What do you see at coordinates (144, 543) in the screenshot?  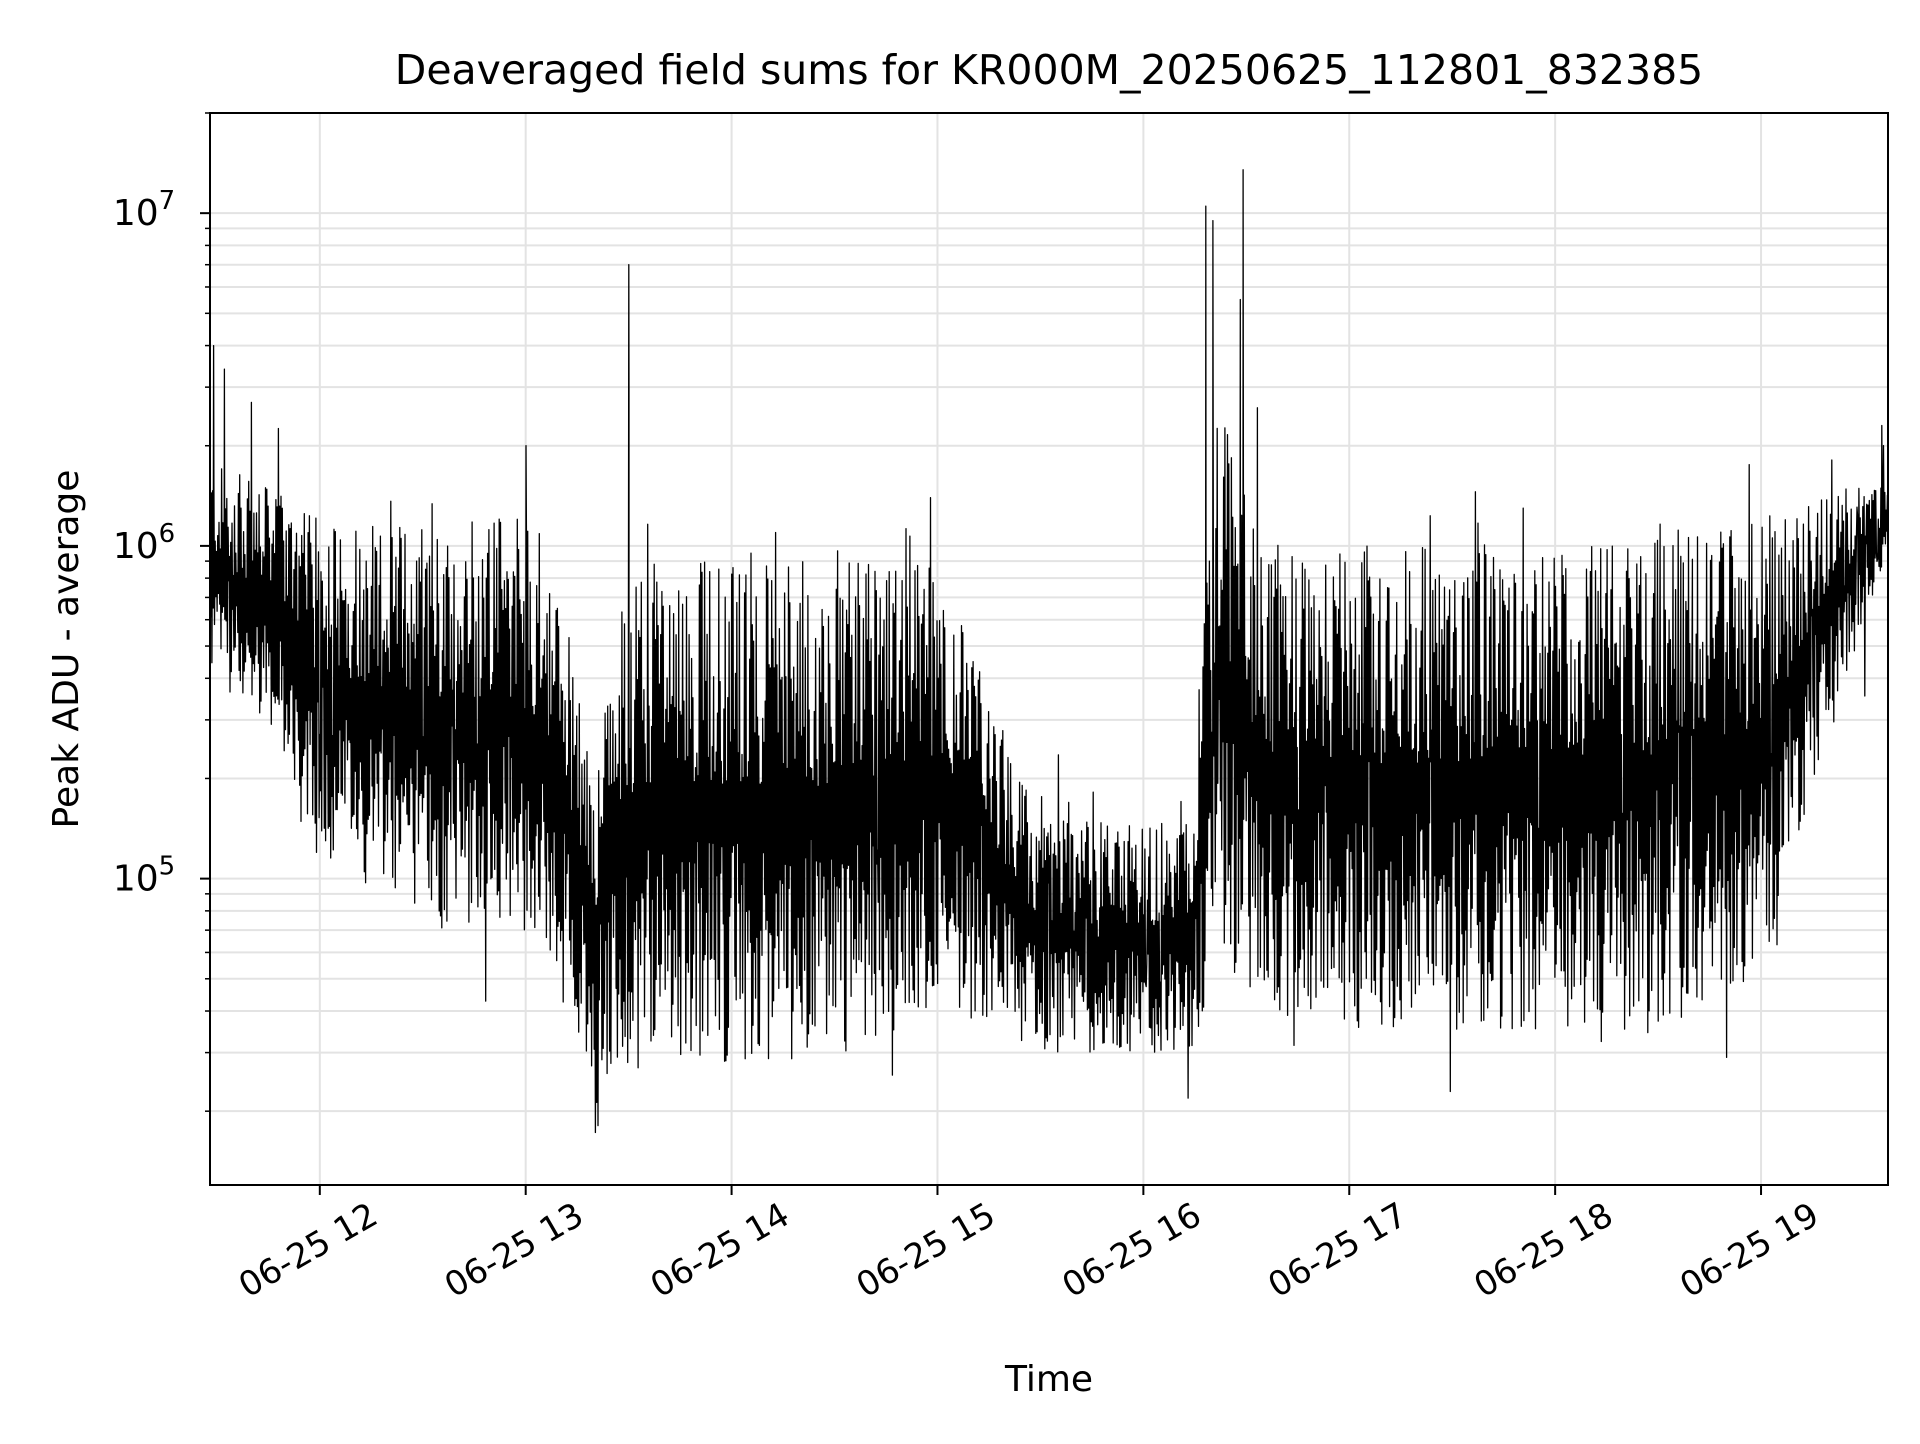 I see `y-tick-label: 10⁶` at bounding box center [144, 543].